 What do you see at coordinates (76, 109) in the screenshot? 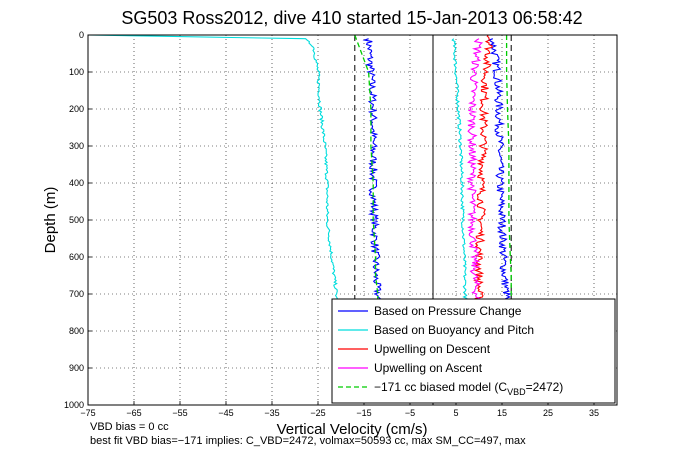
I see `y-tick-label: 200` at bounding box center [76, 109].